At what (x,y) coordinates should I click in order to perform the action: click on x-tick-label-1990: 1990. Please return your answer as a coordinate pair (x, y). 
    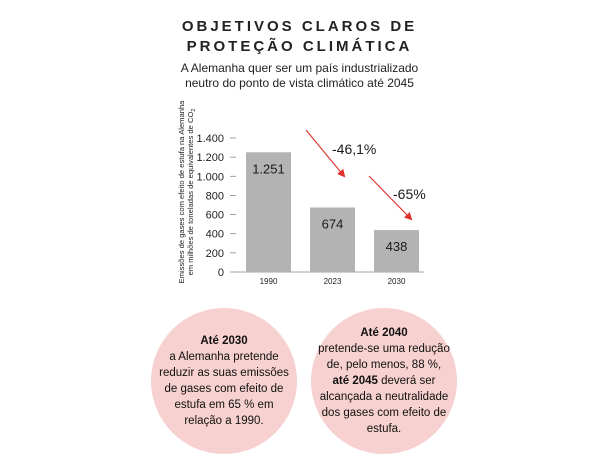
    Looking at the image, I should click on (269, 281).